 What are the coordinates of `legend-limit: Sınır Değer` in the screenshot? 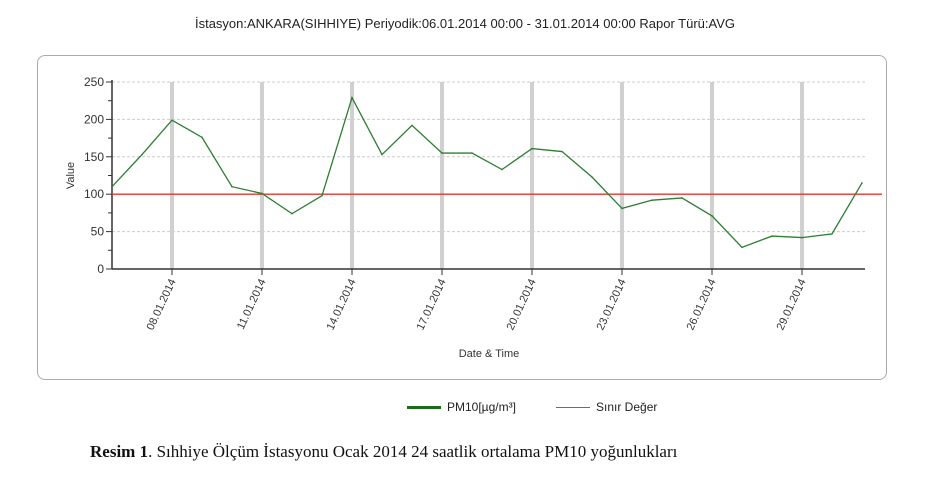 It's located at (606, 407).